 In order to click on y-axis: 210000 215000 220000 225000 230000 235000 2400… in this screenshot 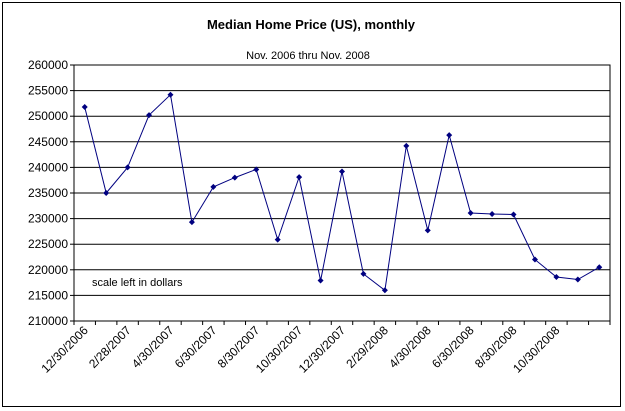, I will do `click(51, 193)`.